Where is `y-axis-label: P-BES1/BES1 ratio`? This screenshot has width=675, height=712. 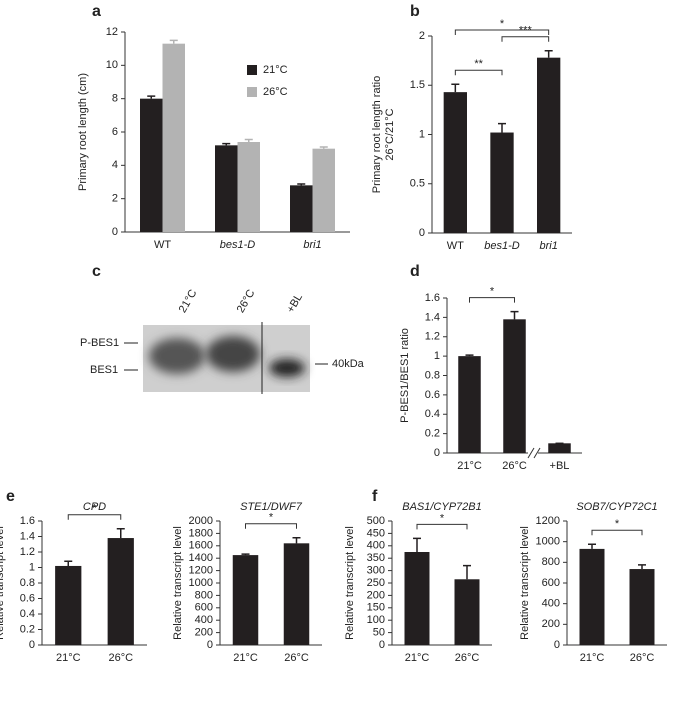
y-axis-label: P-BES1/BES1 ratio is located at coordinates (405, 375).